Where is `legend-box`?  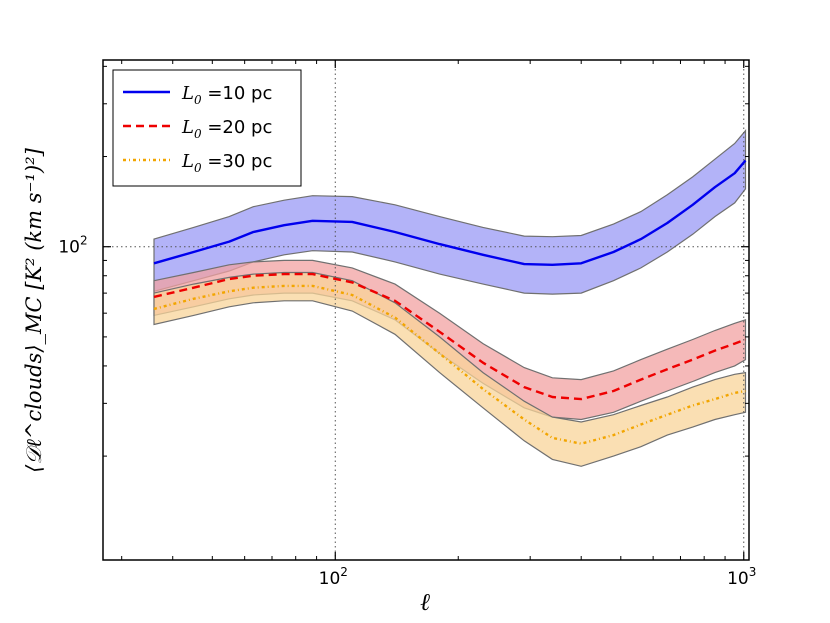
legend-box is located at coordinates (207, 128).